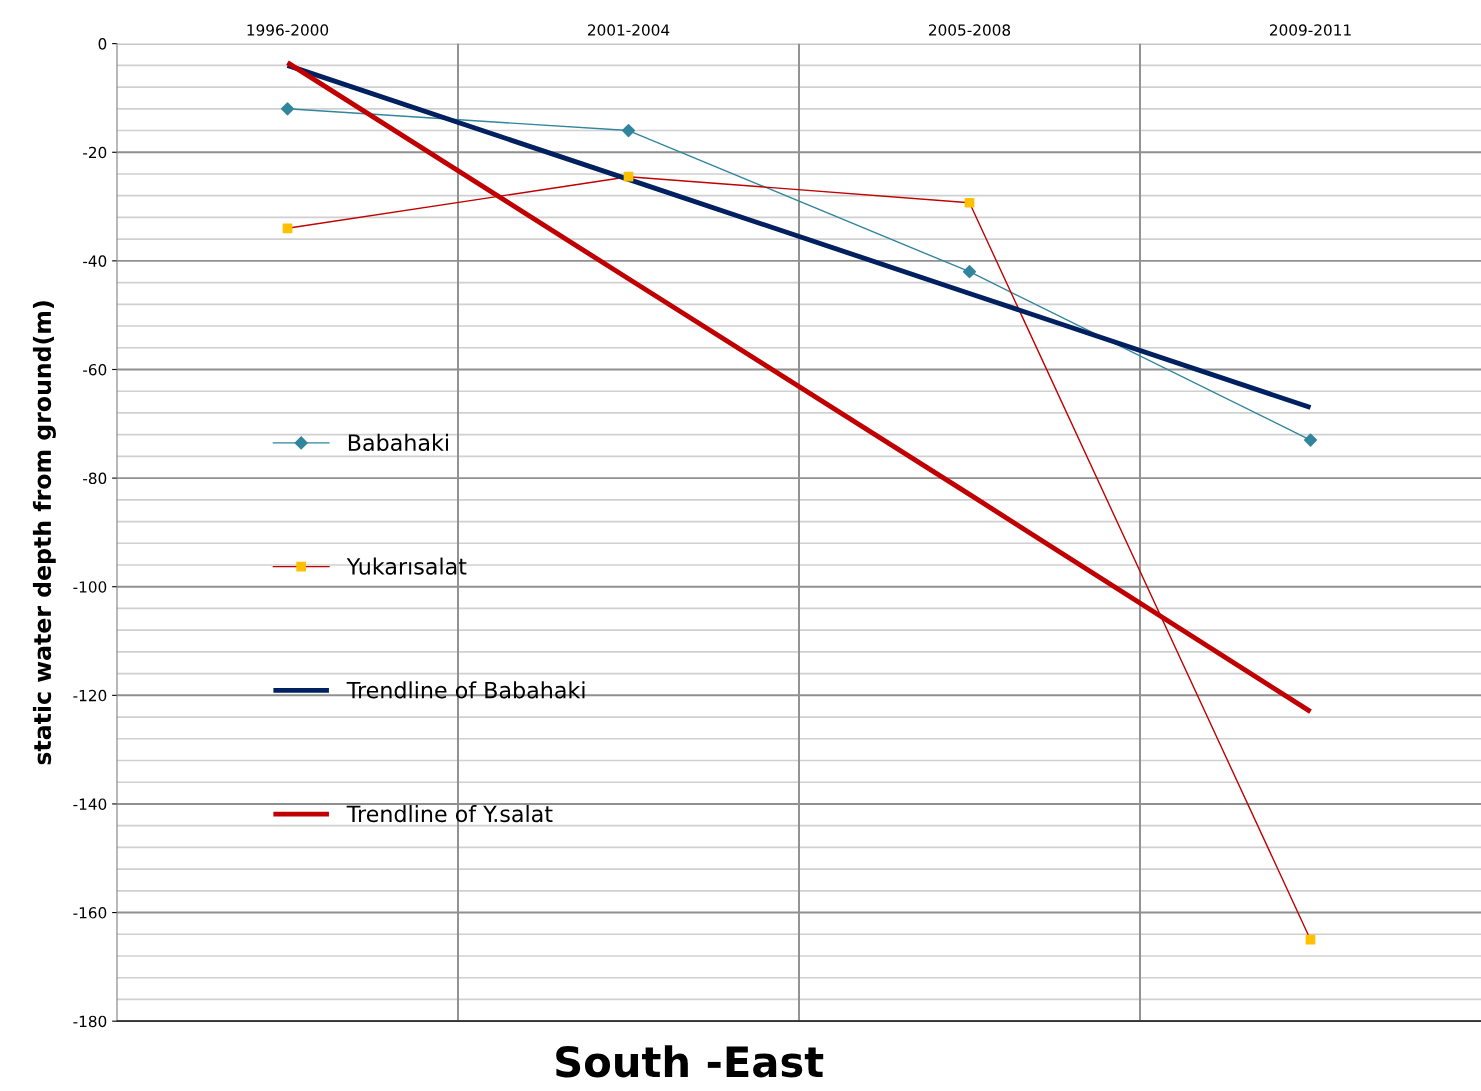 This screenshot has height=1091, width=1481. I want to click on y-axis-title: static water depth from ground(m), so click(44, 533).